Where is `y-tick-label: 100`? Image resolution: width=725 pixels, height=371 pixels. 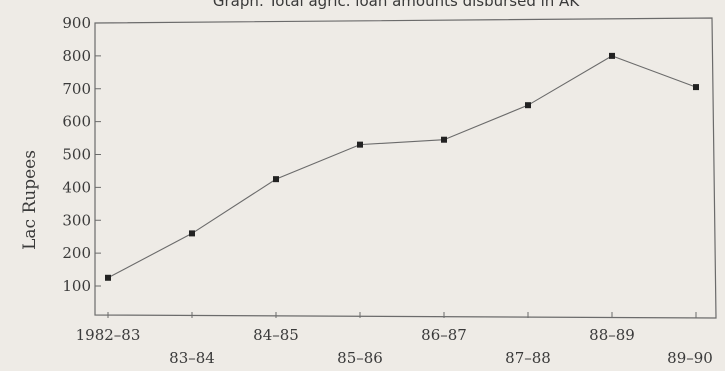
y-tick-label: 100 is located at coordinates (76, 286).